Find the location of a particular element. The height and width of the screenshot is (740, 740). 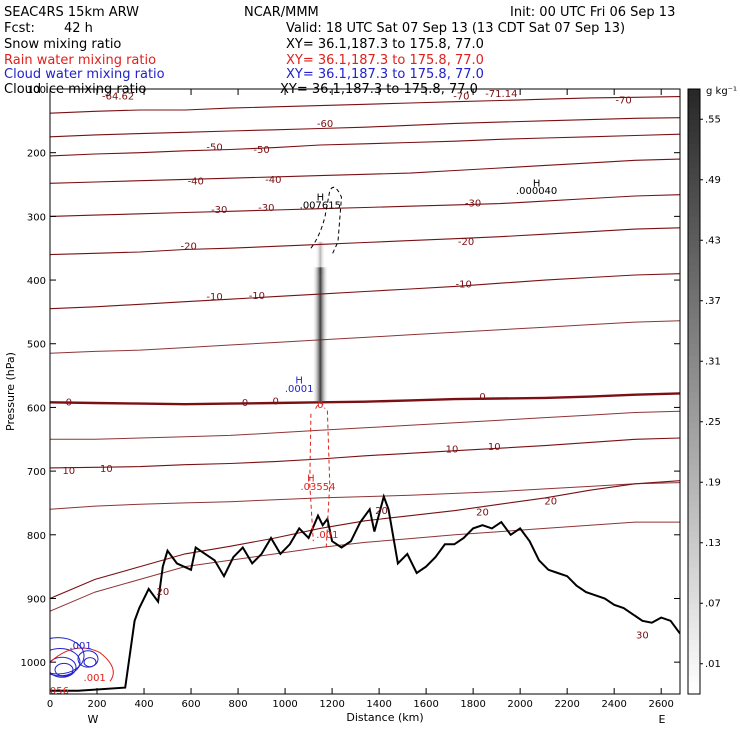

x-tick-label: 2400 is located at coordinates (613, 704).